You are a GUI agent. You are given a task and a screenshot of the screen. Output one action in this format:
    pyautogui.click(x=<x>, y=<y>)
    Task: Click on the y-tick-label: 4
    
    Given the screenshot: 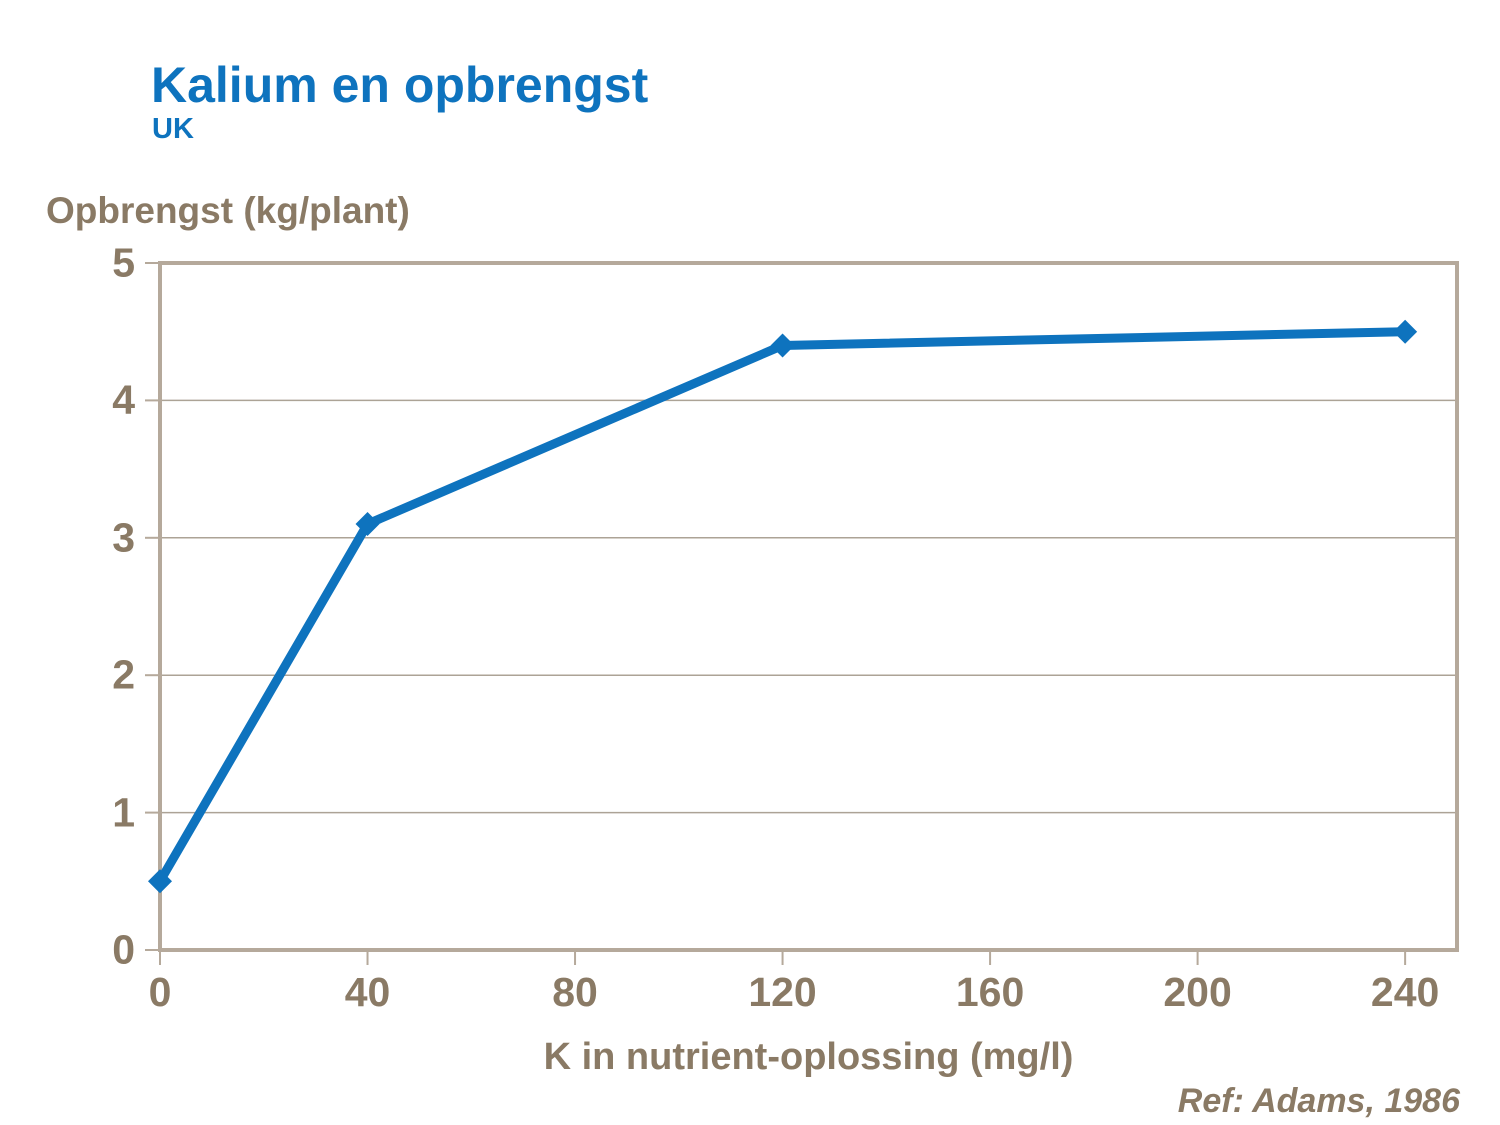 What is the action you would take?
    pyautogui.click(x=123, y=399)
    